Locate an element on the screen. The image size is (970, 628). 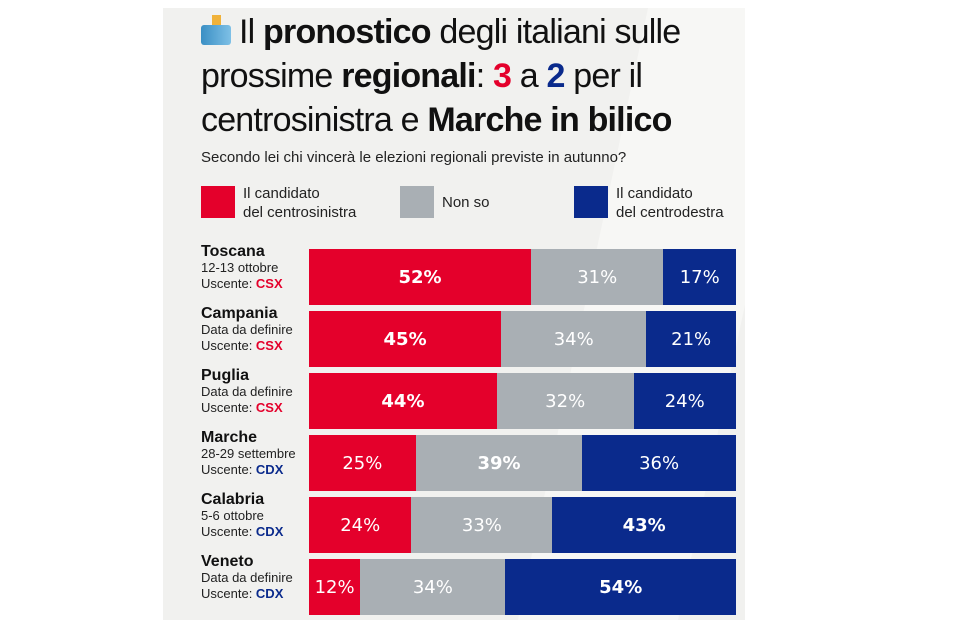
legend-label: Il candidato del centrosinistra is located at coordinates (299, 203).